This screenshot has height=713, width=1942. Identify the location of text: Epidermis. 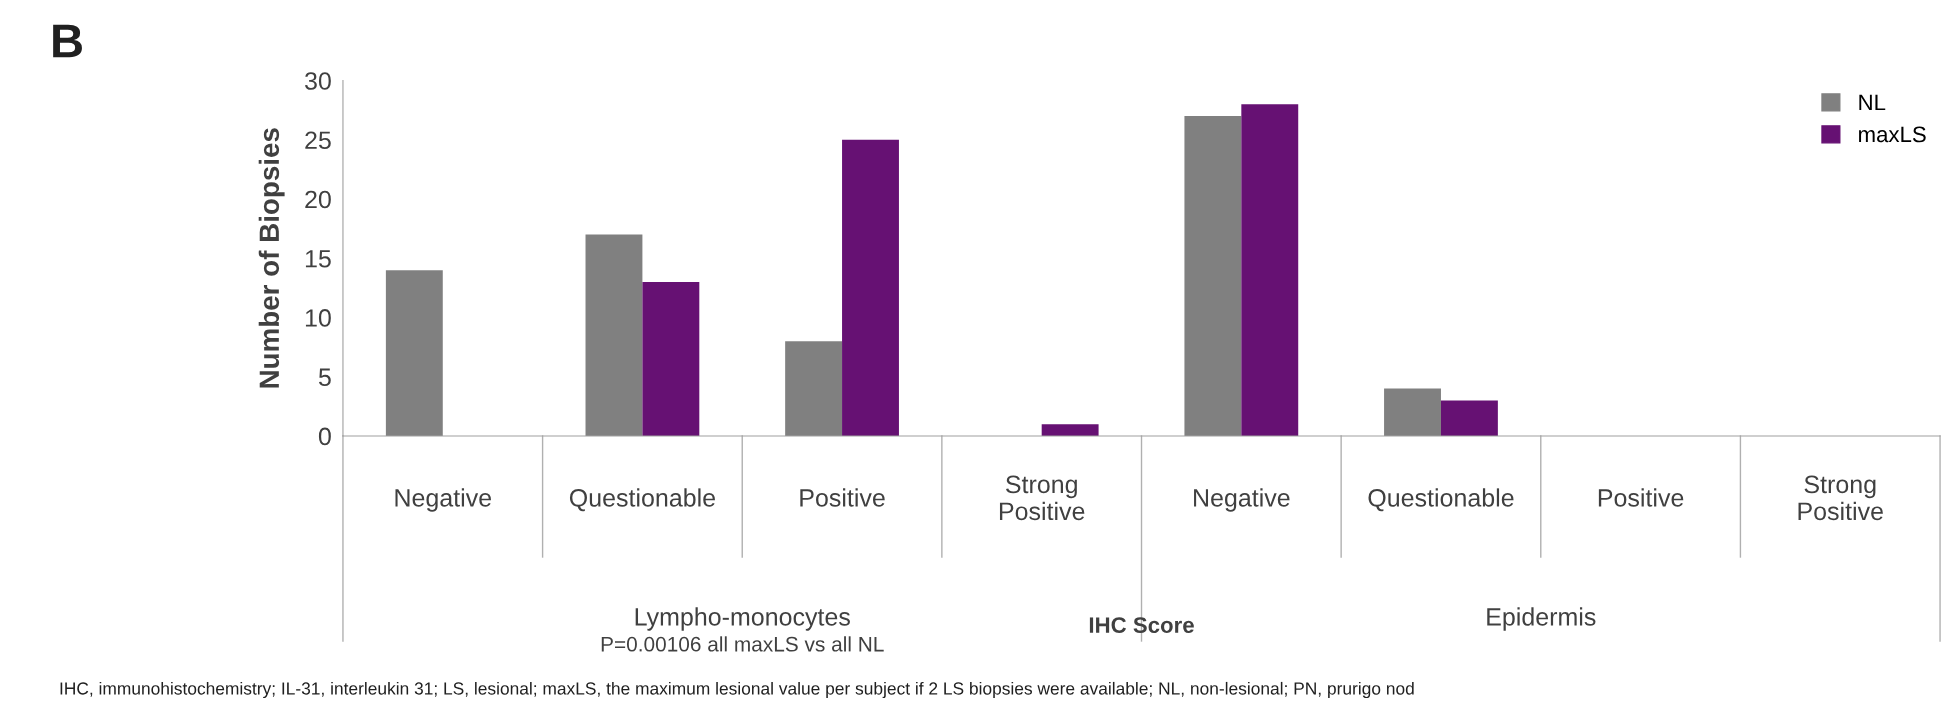
(1541, 619).